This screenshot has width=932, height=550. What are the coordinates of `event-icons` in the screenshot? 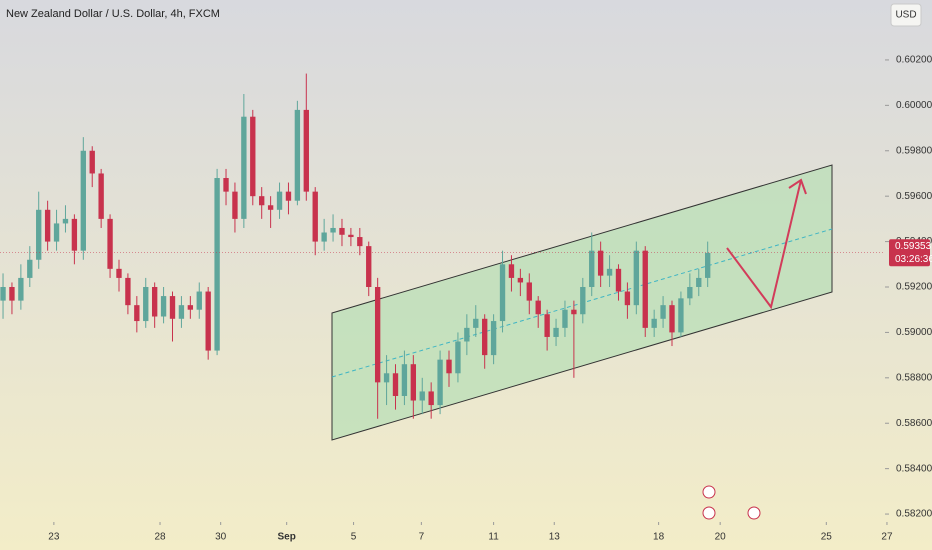 It's located at (731, 502).